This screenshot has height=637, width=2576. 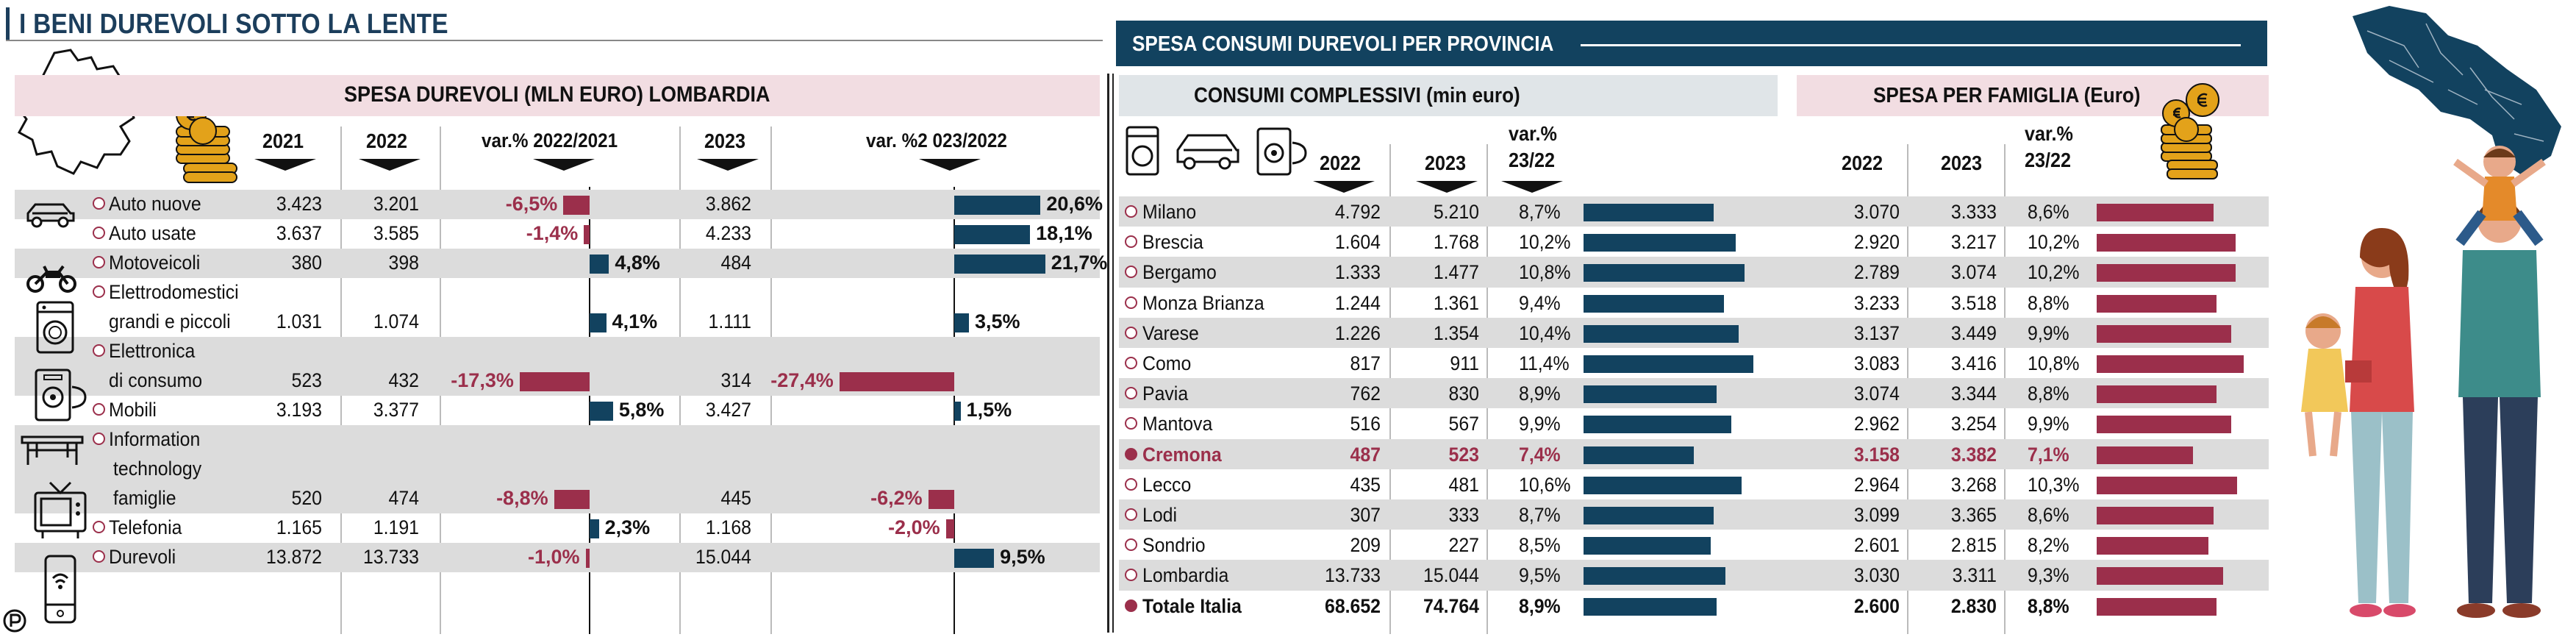 I want to click on right-cell-f2023: 3.416, so click(x=1973, y=363).